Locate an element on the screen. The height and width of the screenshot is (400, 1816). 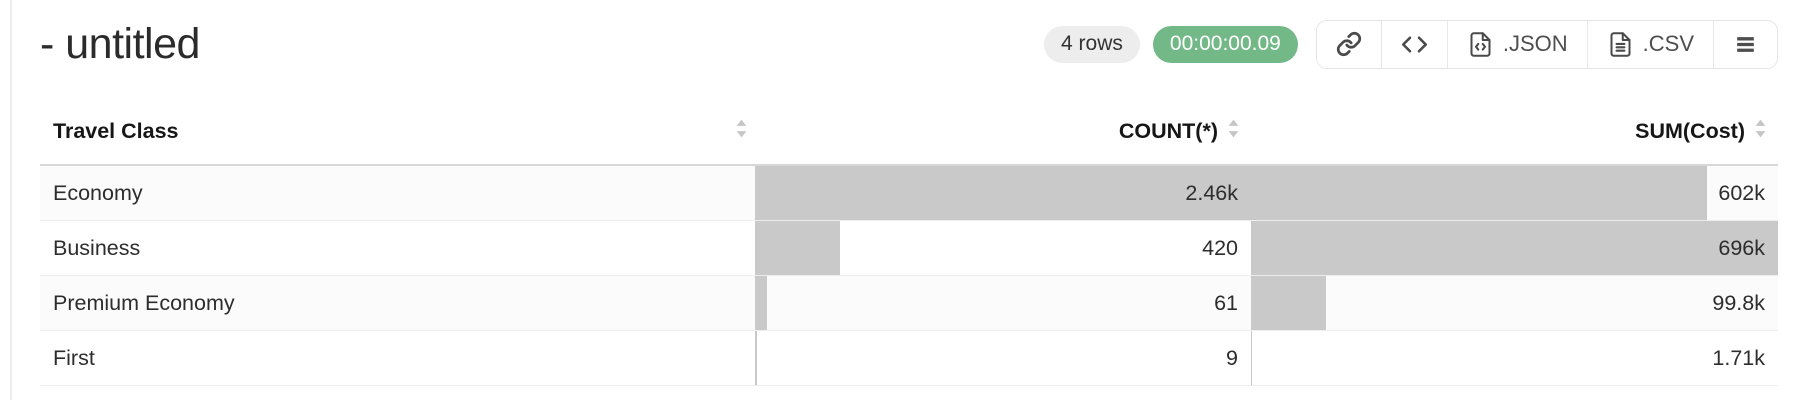
cell-count: 420 is located at coordinates (1003, 248).